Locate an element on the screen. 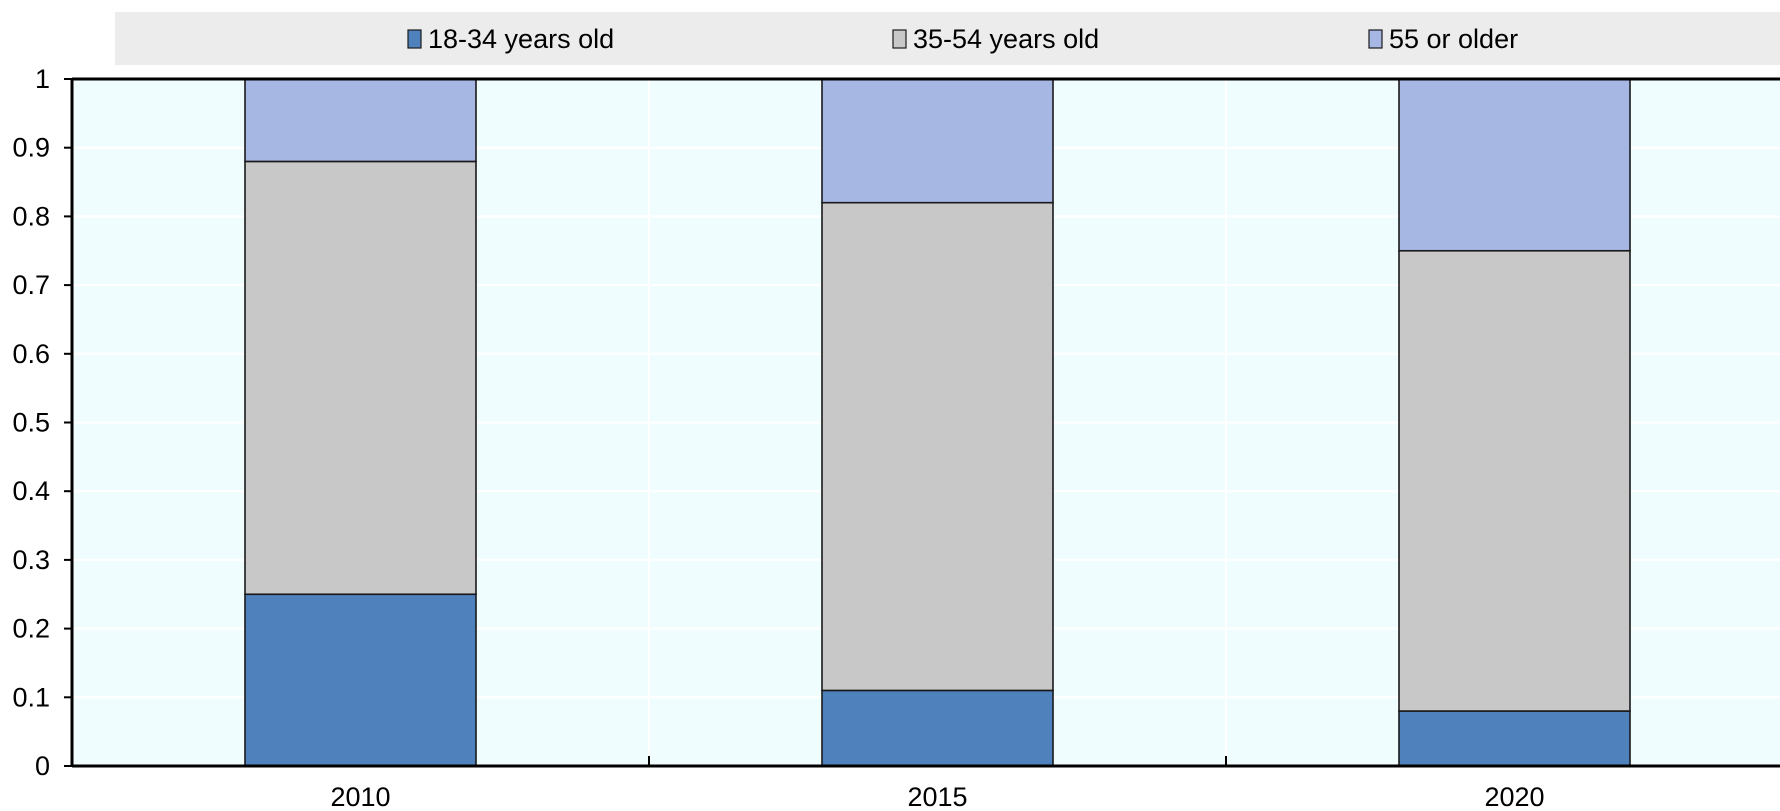 The image size is (1780, 811). legend-item: 35-54 years old is located at coordinates (995, 39).